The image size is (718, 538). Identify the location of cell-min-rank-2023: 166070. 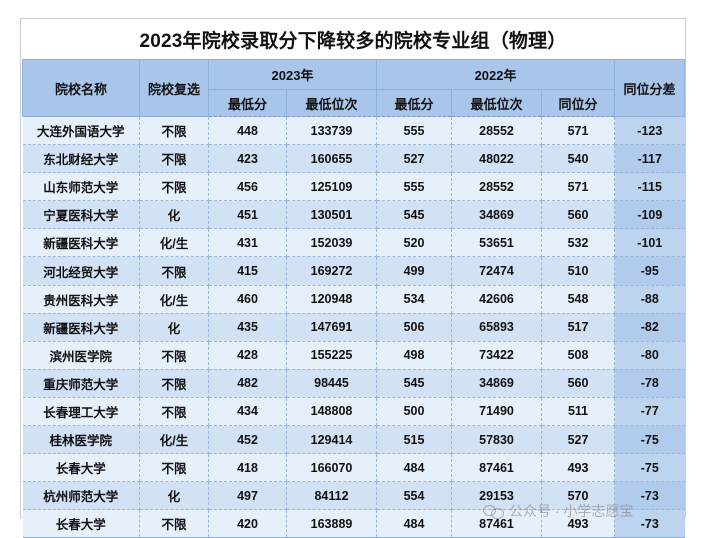
(332, 468).